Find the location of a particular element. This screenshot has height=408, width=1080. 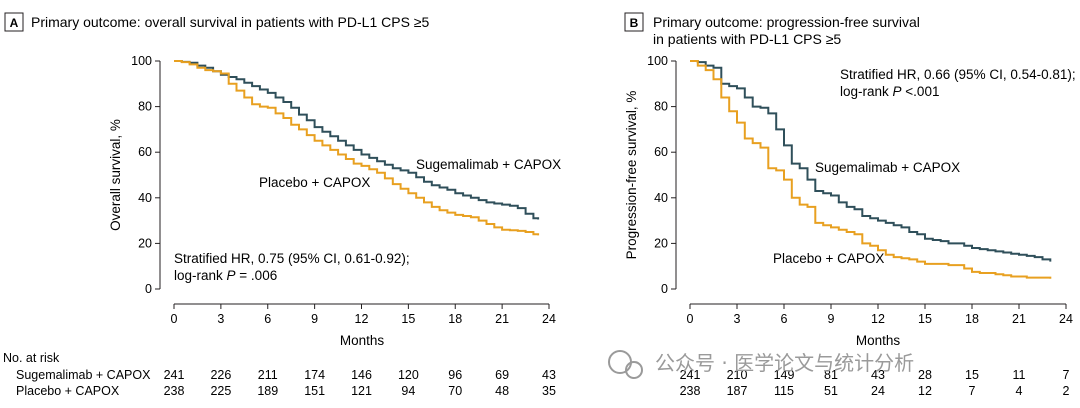

panel-a-y-tick-label: 0 is located at coordinates (148, 289).